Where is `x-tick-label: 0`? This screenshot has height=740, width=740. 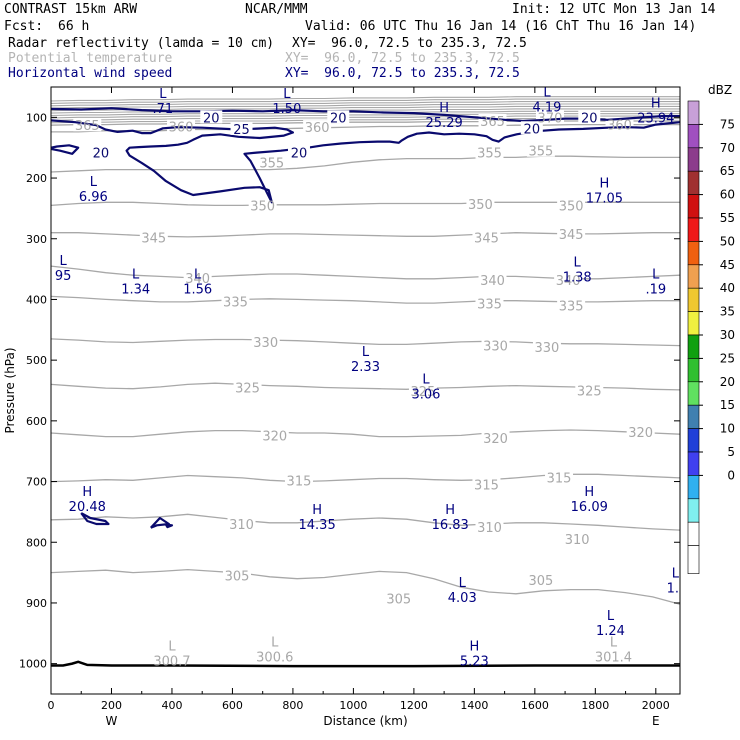 x-tick-label: 0 is located at coordinates (51, 705).